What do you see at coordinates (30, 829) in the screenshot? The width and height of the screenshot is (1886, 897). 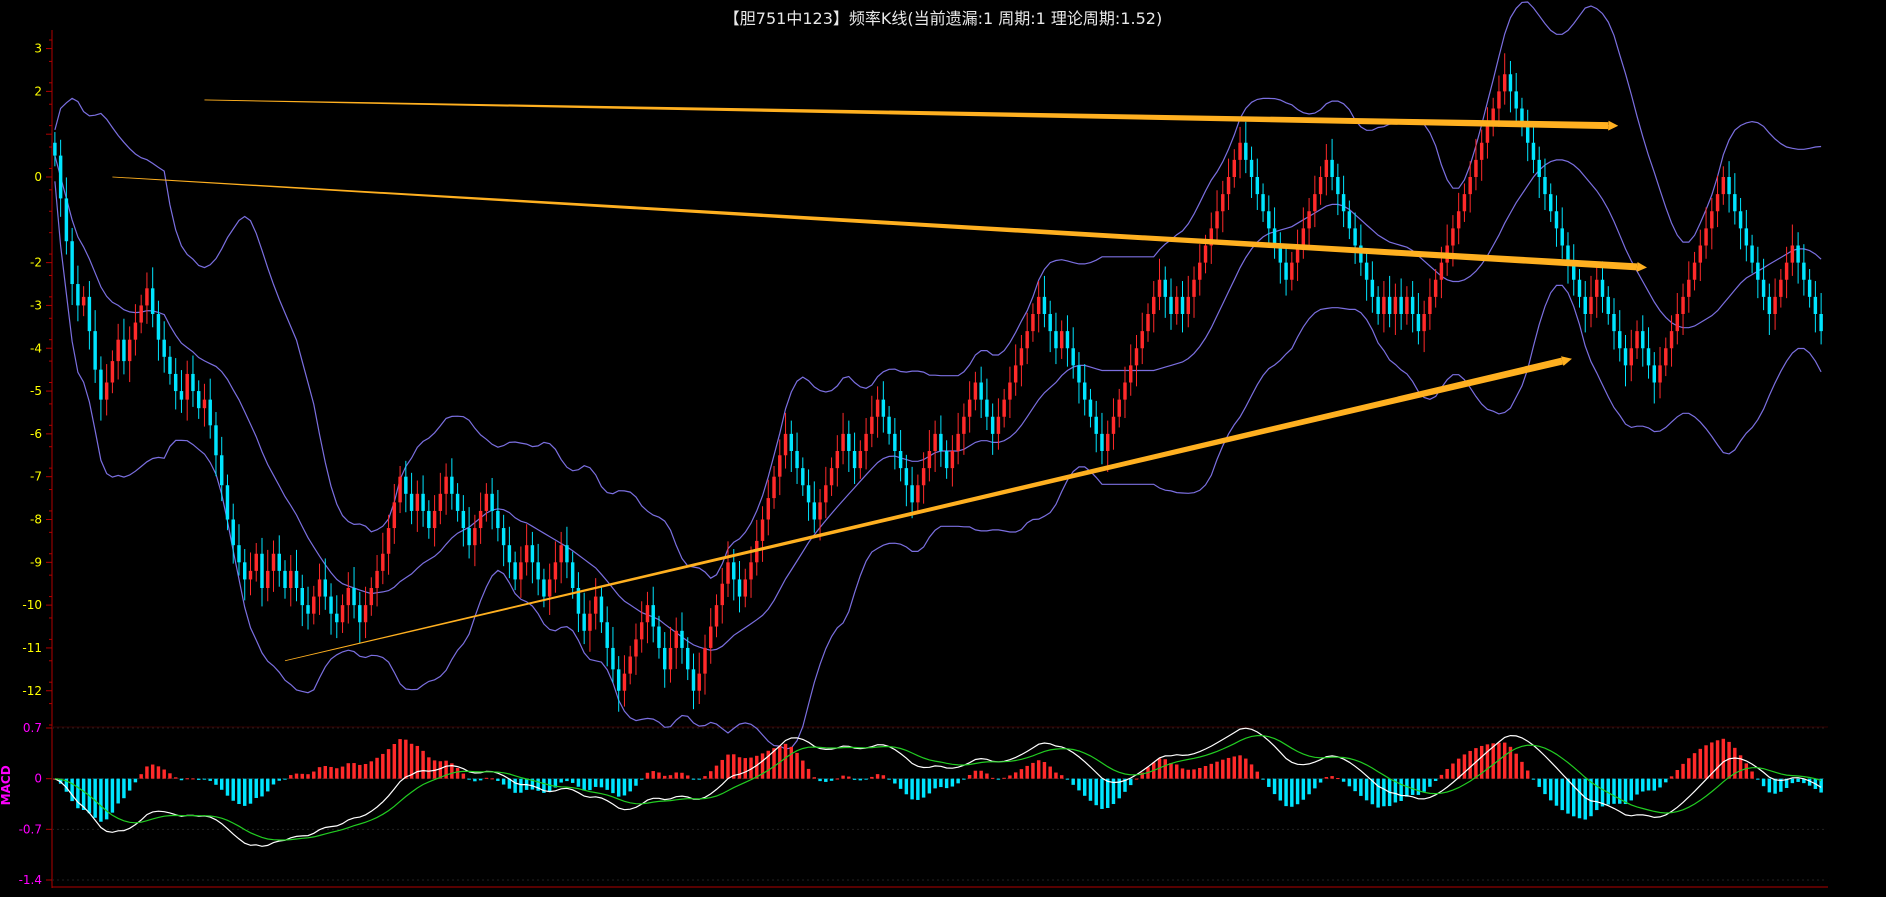 I see `macd-y-tick-label: -0.7` at bounding box center [30, 829].